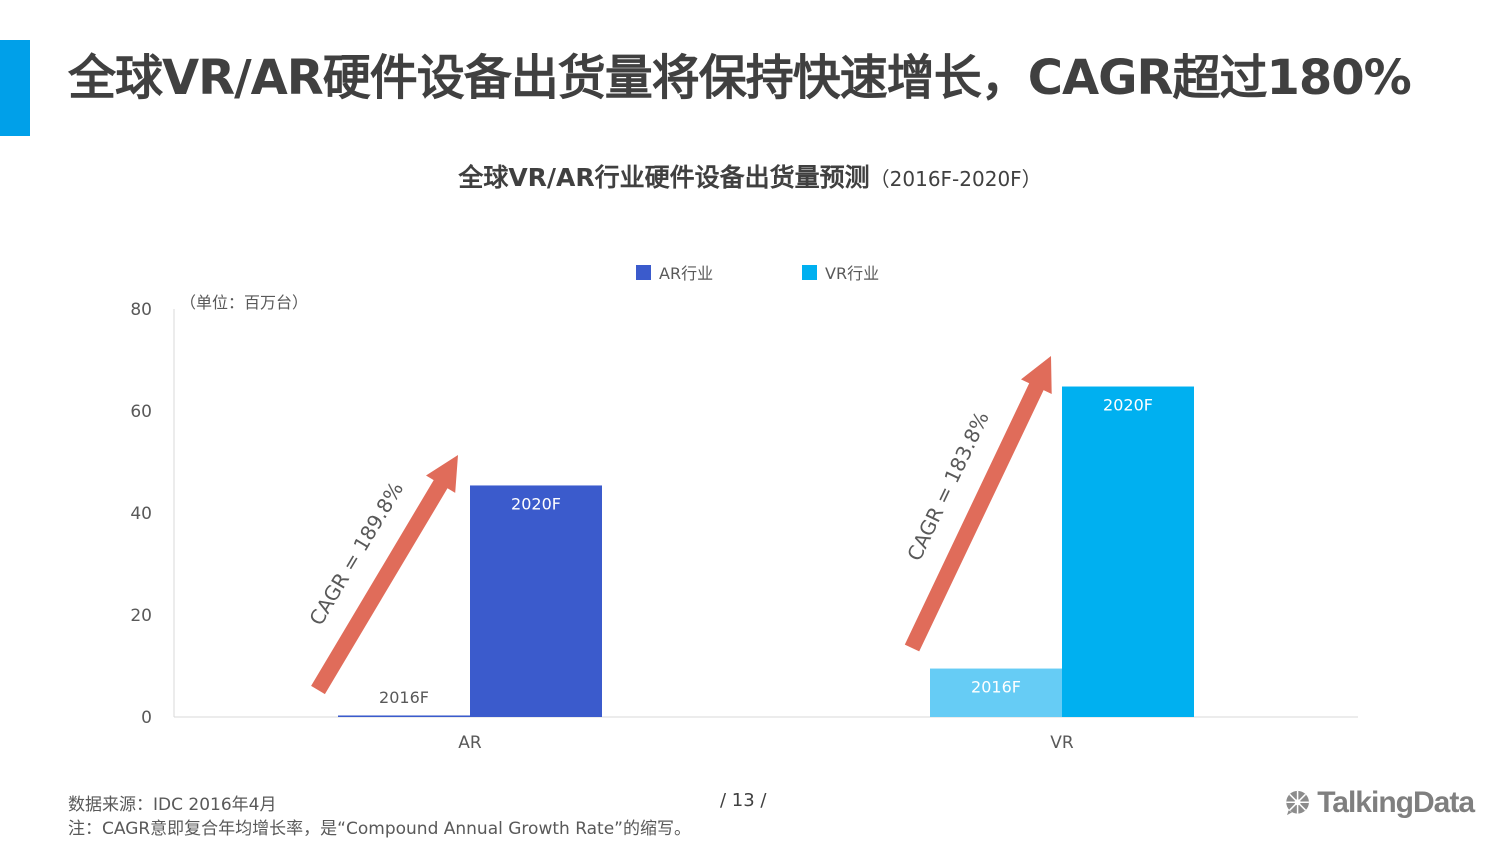  I want to click on y-tick-label: 0, so click(146, 718).